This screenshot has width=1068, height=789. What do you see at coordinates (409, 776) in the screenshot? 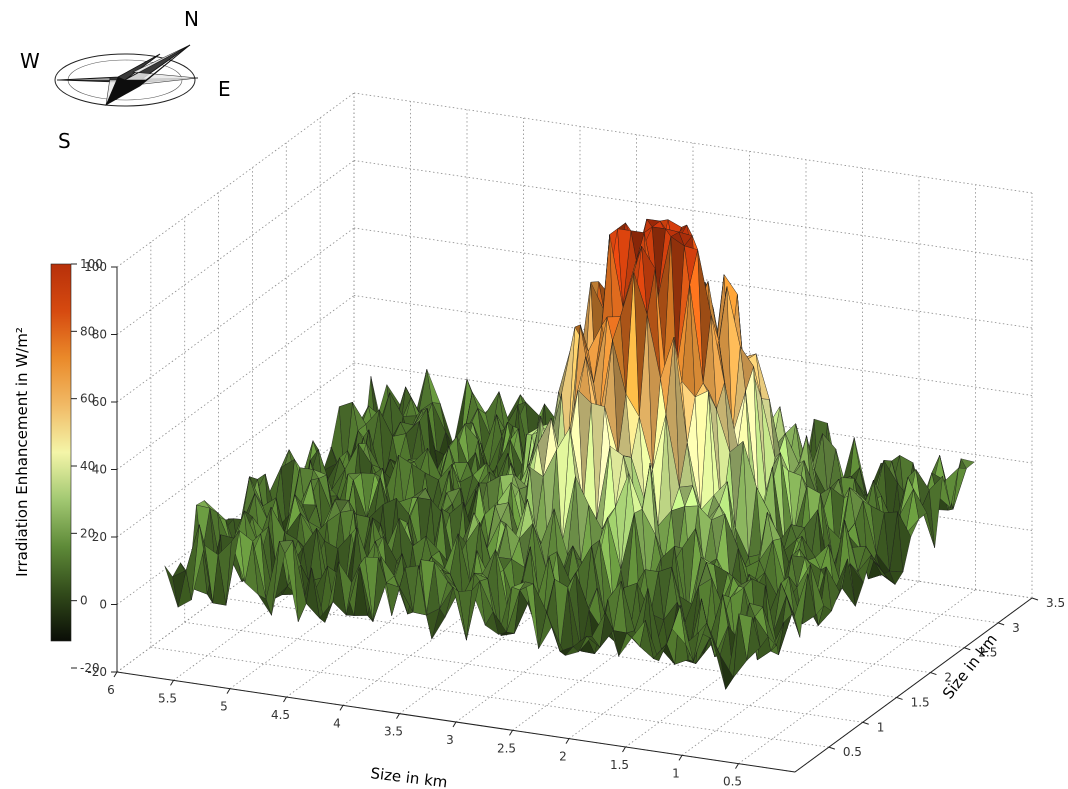
I see `x-axis-title: Size in km` at bounding box center [409, 776].